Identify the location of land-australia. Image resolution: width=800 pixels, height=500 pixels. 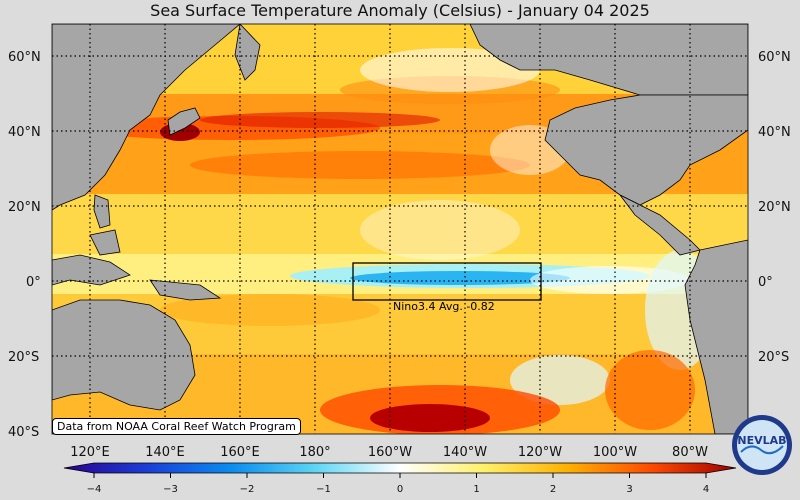
(124, 355).